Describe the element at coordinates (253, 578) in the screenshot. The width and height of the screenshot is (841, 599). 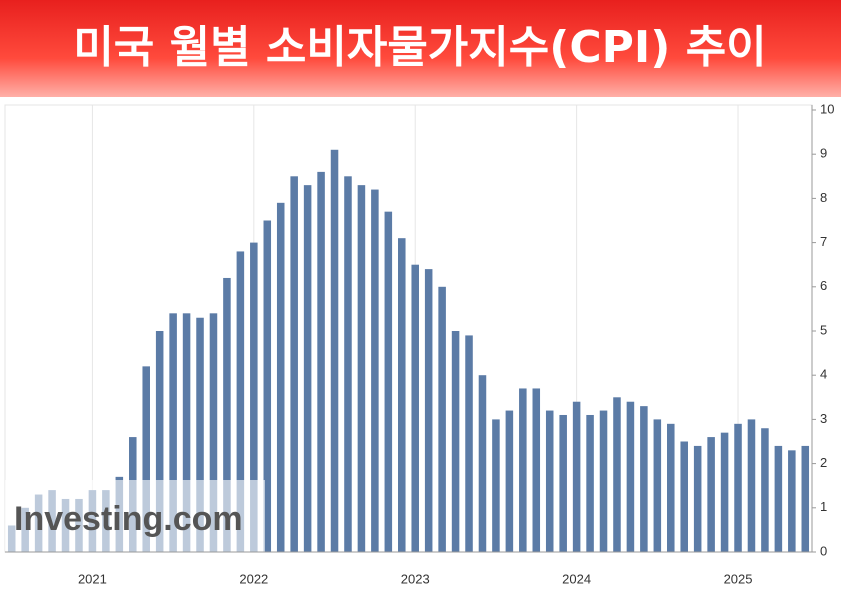
I see `x-tick-label: 2022` at that location.